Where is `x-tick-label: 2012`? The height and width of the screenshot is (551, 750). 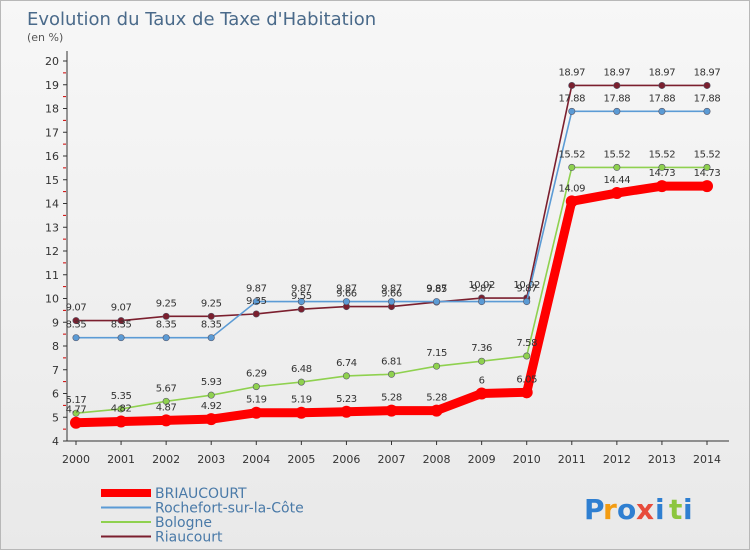 x-tick-label: 2012 is located at coordinates (617, 459).